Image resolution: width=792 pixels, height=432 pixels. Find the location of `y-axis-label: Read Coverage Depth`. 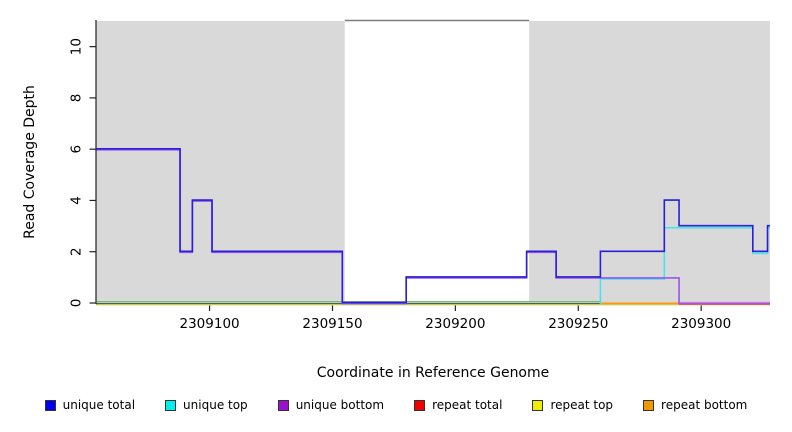

y-axis-label: Read Coverage Depth is located at coordinates (30, 162).